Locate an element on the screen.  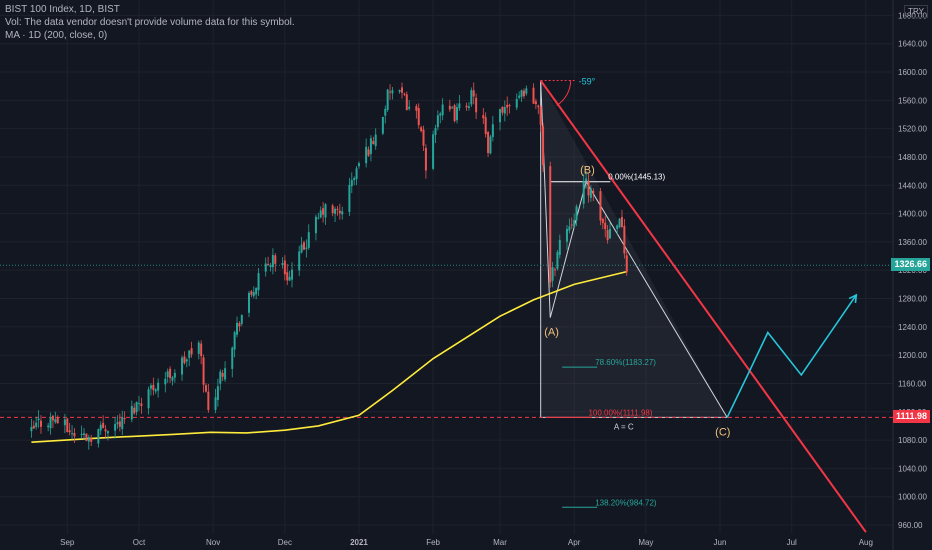
y-tick-label: 1240.00 is located at coordinates (912, 327).